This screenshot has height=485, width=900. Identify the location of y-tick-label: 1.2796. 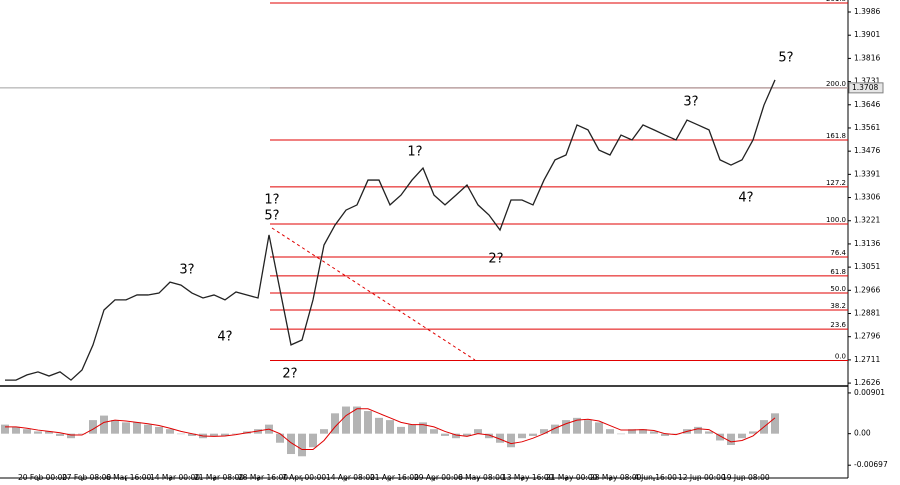
(867, 336).